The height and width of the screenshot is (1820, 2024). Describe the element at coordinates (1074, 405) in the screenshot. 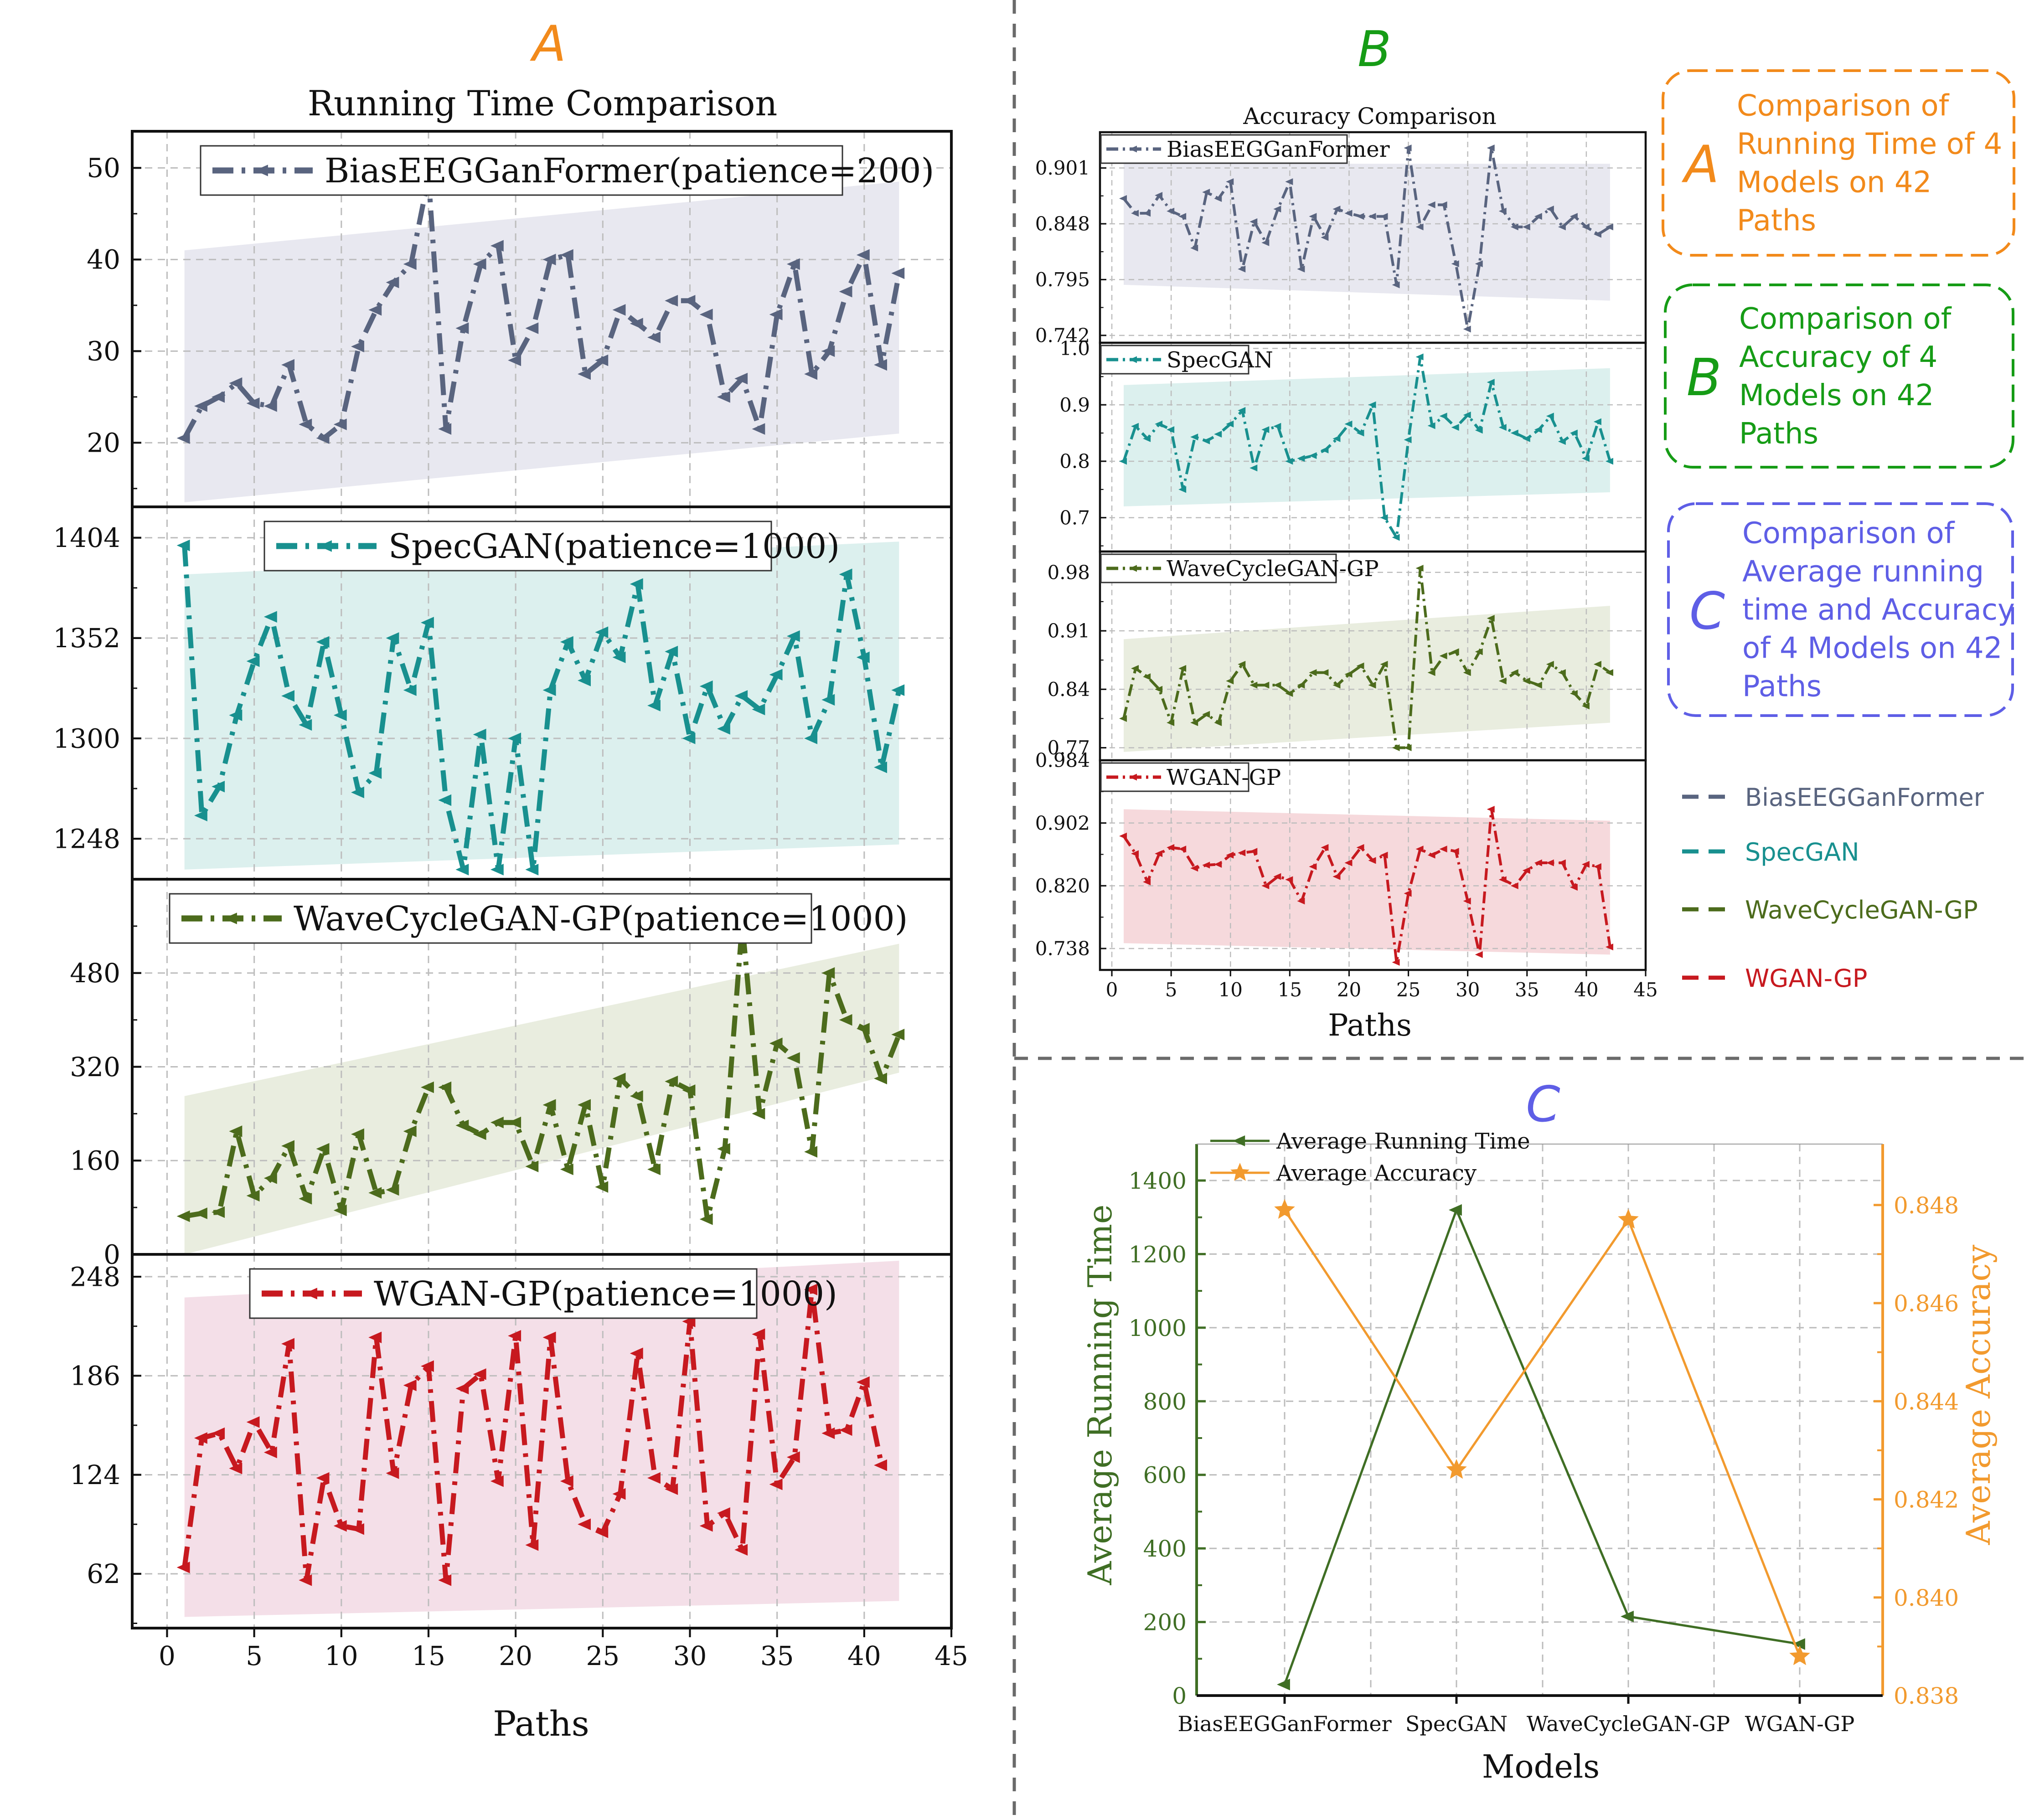

I see `b-ytick-label-1-2: 0.9` at that location.